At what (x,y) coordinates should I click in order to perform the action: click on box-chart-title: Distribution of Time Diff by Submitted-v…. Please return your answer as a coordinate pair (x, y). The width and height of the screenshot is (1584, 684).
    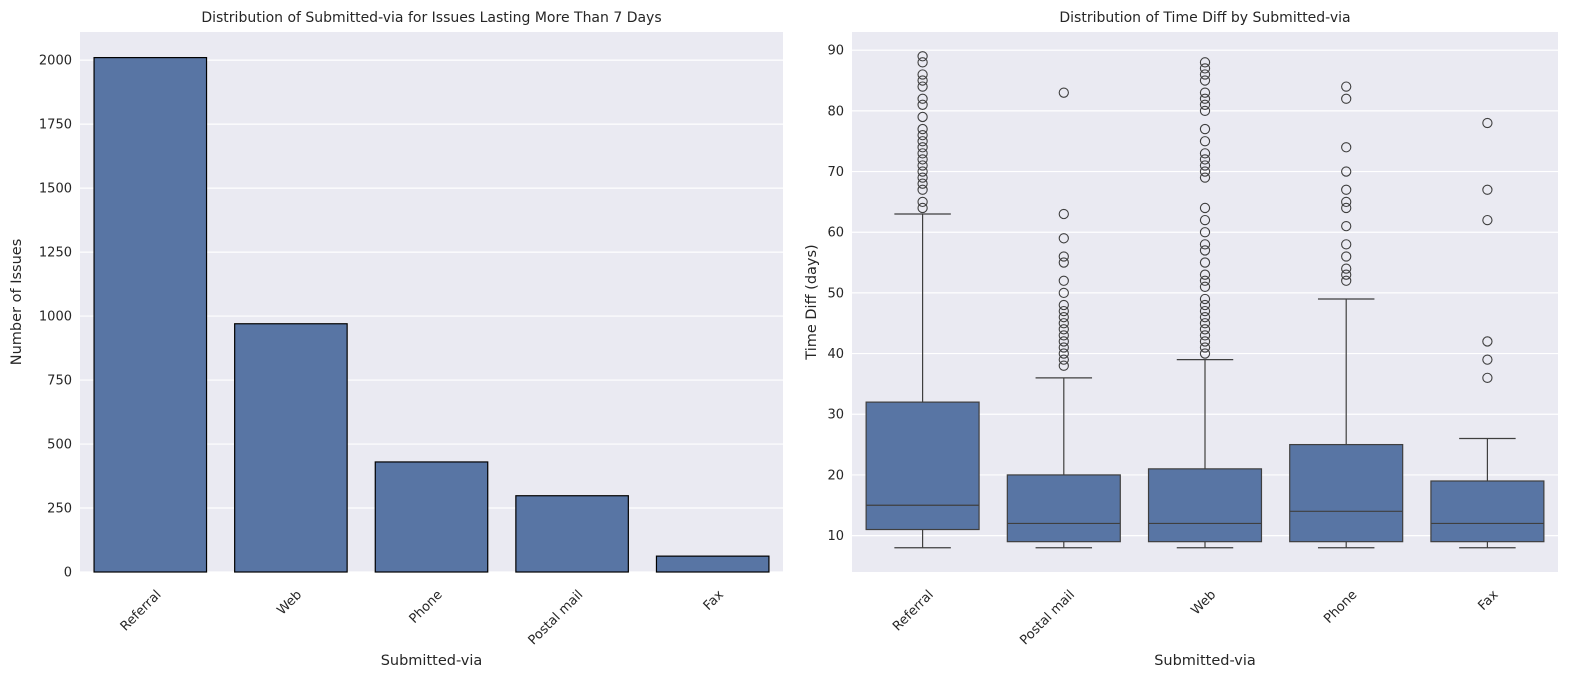
    Looking at the image, I should click on (1204, 18).